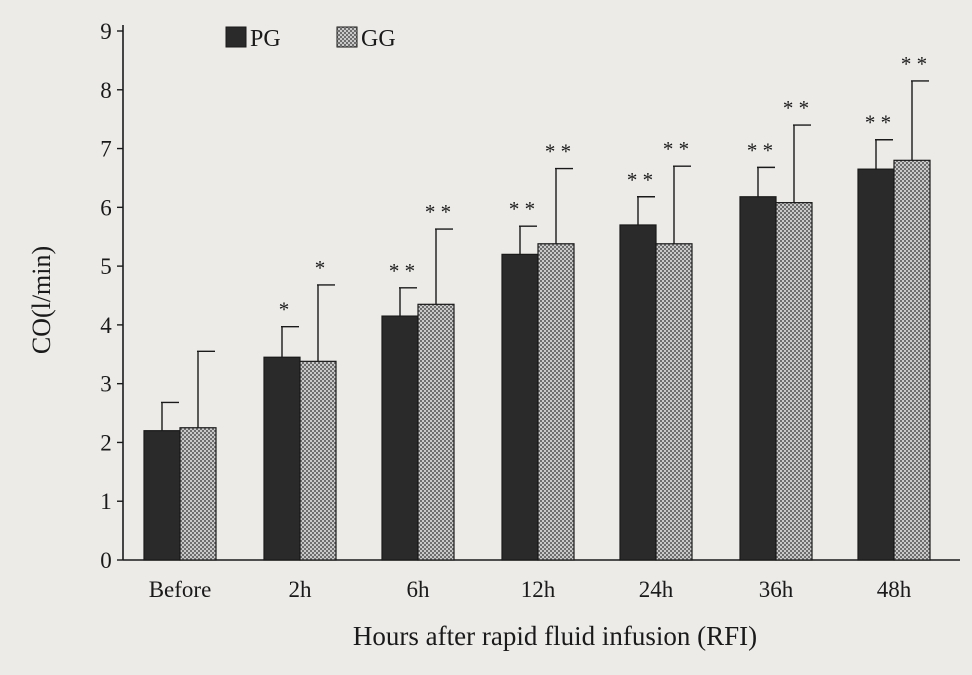 The width and height of the screenshot is (972, 675). What do you see at coordinates (419, 589) in the screenshot?
I see `x-tick-label: 6h` at bounding box center [419, 589].